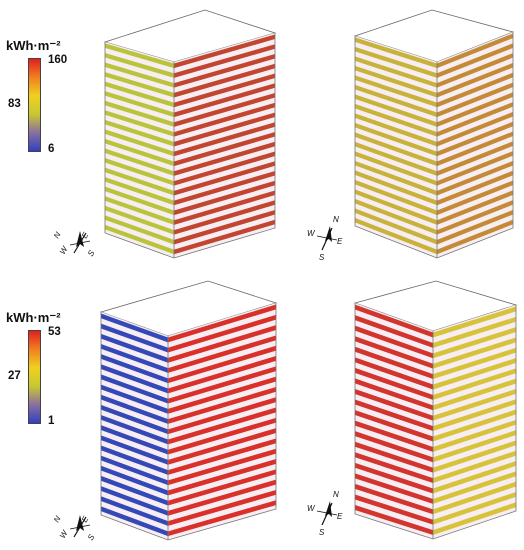 This screenshot has width=524, height=550. I want to click on building-right-face, so click(475, 145).